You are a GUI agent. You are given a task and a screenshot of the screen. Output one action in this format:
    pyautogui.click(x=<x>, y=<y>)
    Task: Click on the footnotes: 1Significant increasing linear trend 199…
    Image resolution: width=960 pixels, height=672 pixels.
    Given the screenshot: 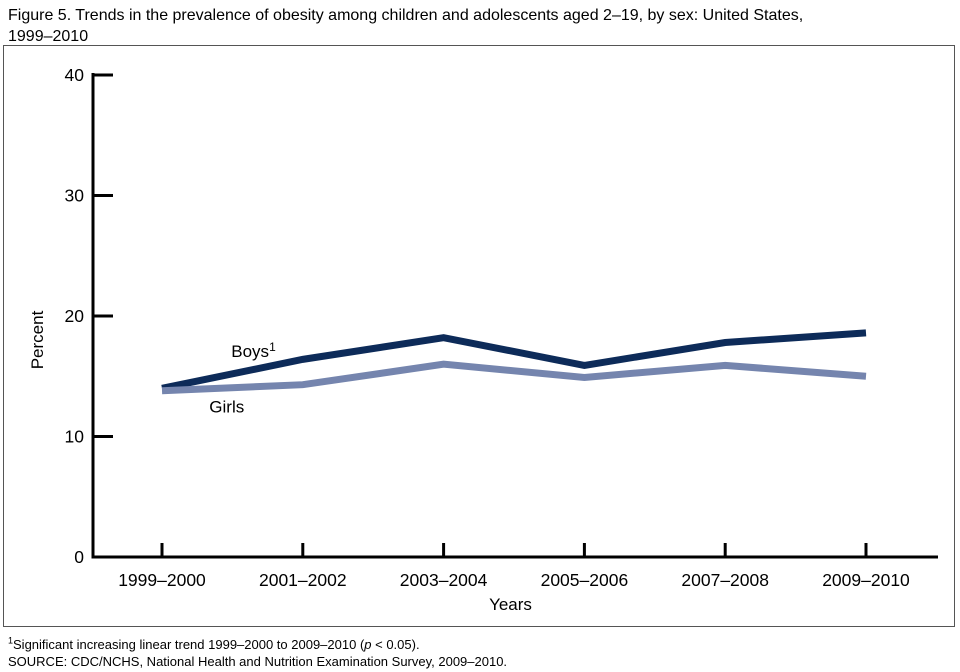 What is the action you would take?
    pyautogui.click(x=481, y=653)
    